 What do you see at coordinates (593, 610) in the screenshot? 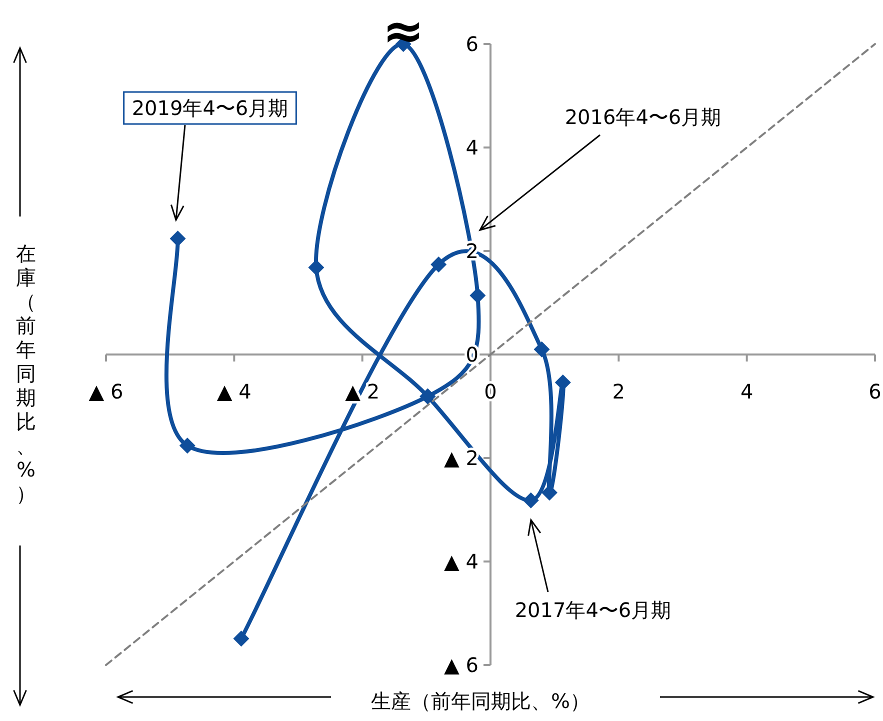
I see `annotation: 2017年4〜6月期` at bounding box center [593, 610].